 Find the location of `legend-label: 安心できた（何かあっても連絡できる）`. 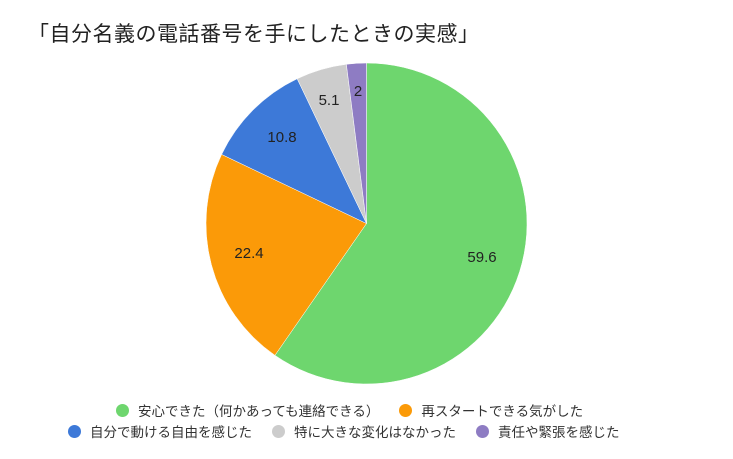

legend-label: 安心できた（何かあっても連絡できる） is located at coordinates (259, 412).